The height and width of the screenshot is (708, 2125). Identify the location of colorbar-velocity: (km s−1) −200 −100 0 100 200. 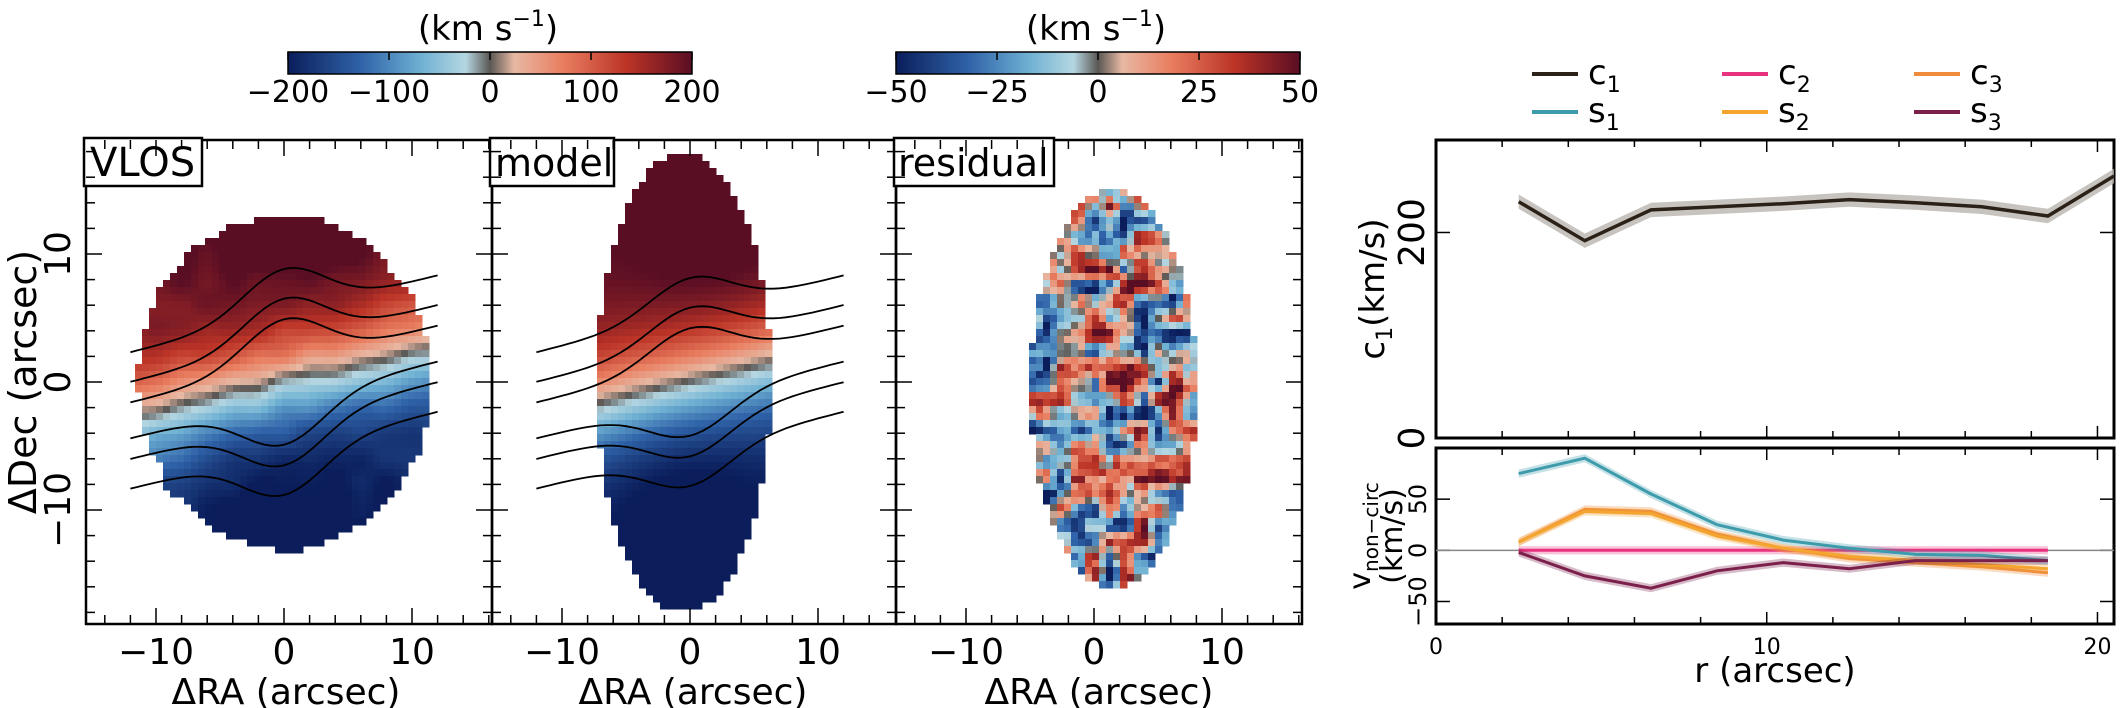
(484, 58).